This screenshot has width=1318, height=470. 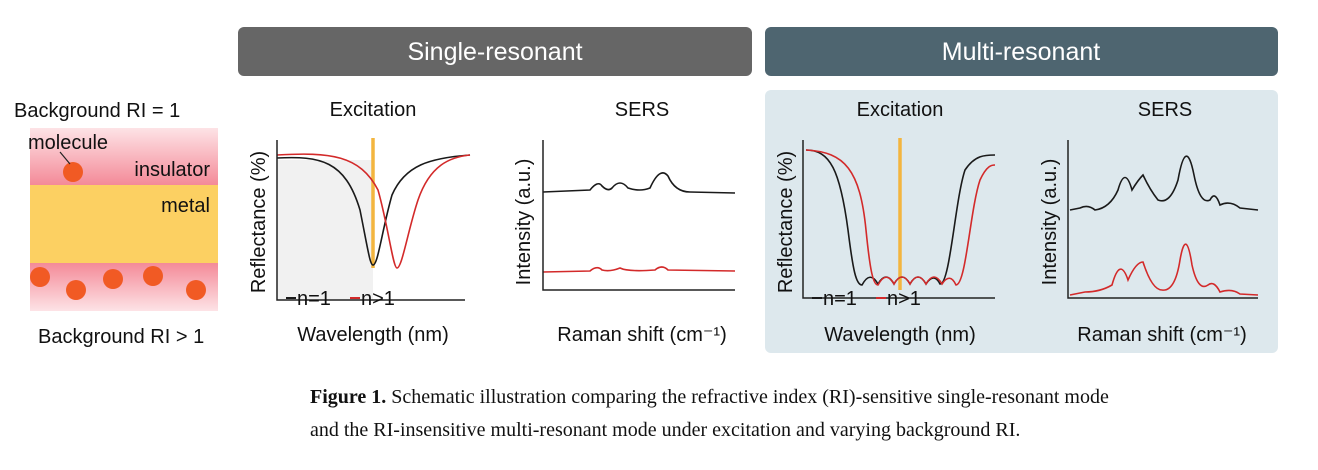 What do you see at coordinates (65, 158) in the screenshot?
I see `pointer` at bounding box center [65, 158].